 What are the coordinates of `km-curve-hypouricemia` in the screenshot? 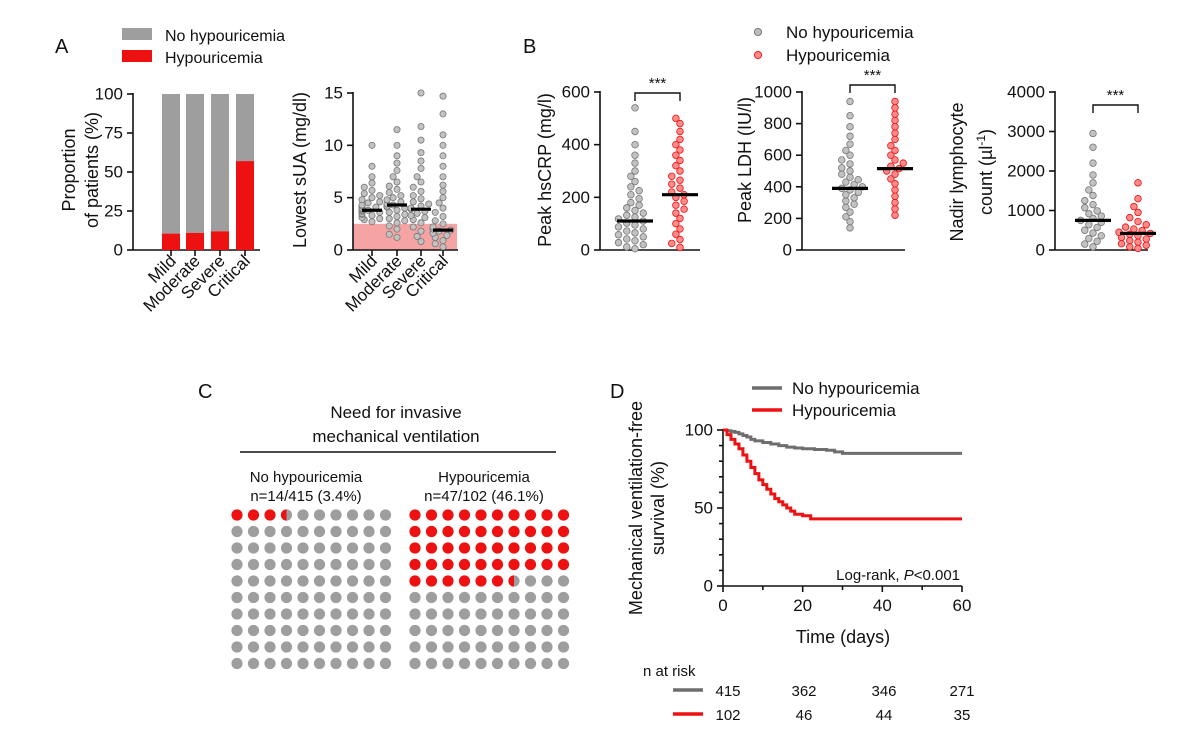 It's located at (842, 474).